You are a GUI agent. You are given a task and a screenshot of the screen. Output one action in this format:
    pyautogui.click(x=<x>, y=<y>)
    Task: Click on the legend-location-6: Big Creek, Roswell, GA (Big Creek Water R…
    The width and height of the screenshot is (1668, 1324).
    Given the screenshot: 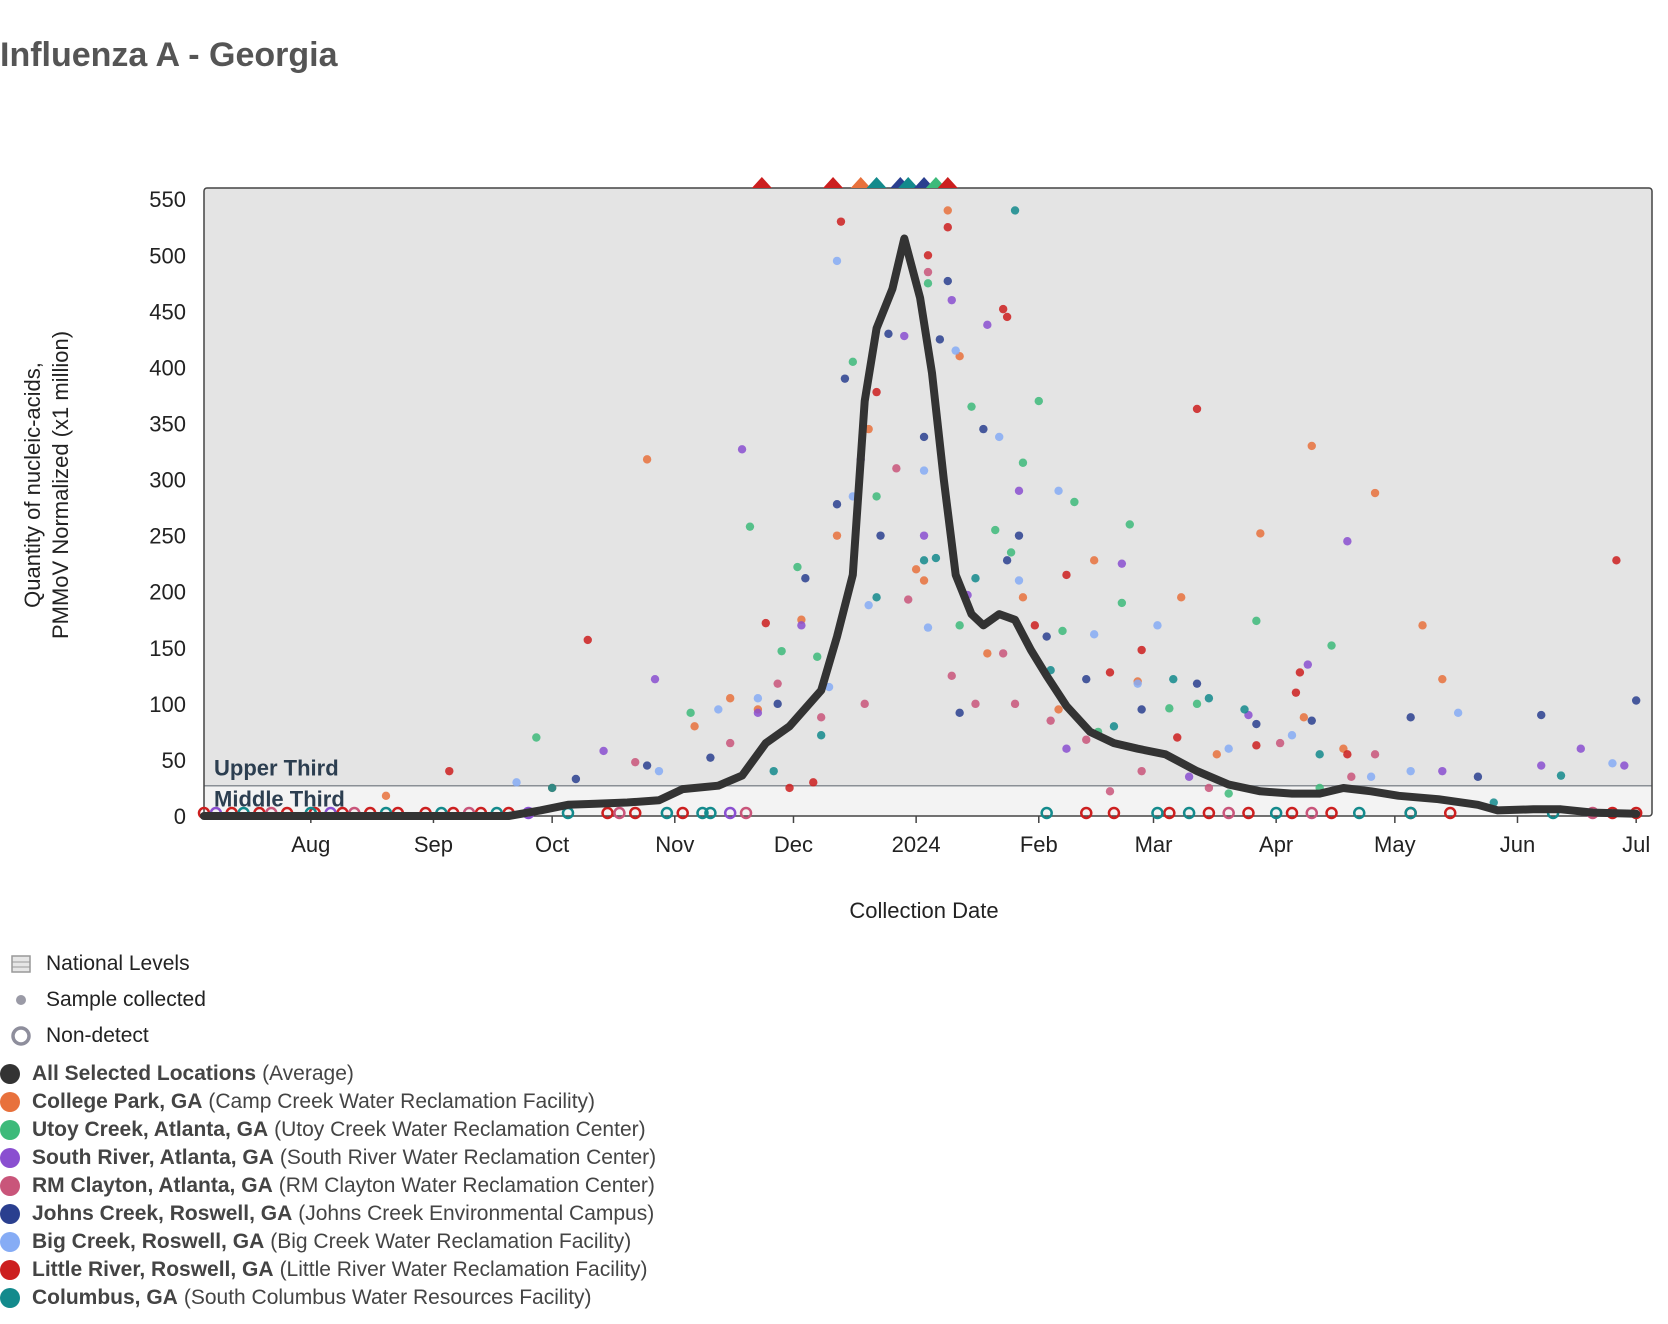 What is the action you would take?
    pyautogui.click(x=328, y=1242)
    